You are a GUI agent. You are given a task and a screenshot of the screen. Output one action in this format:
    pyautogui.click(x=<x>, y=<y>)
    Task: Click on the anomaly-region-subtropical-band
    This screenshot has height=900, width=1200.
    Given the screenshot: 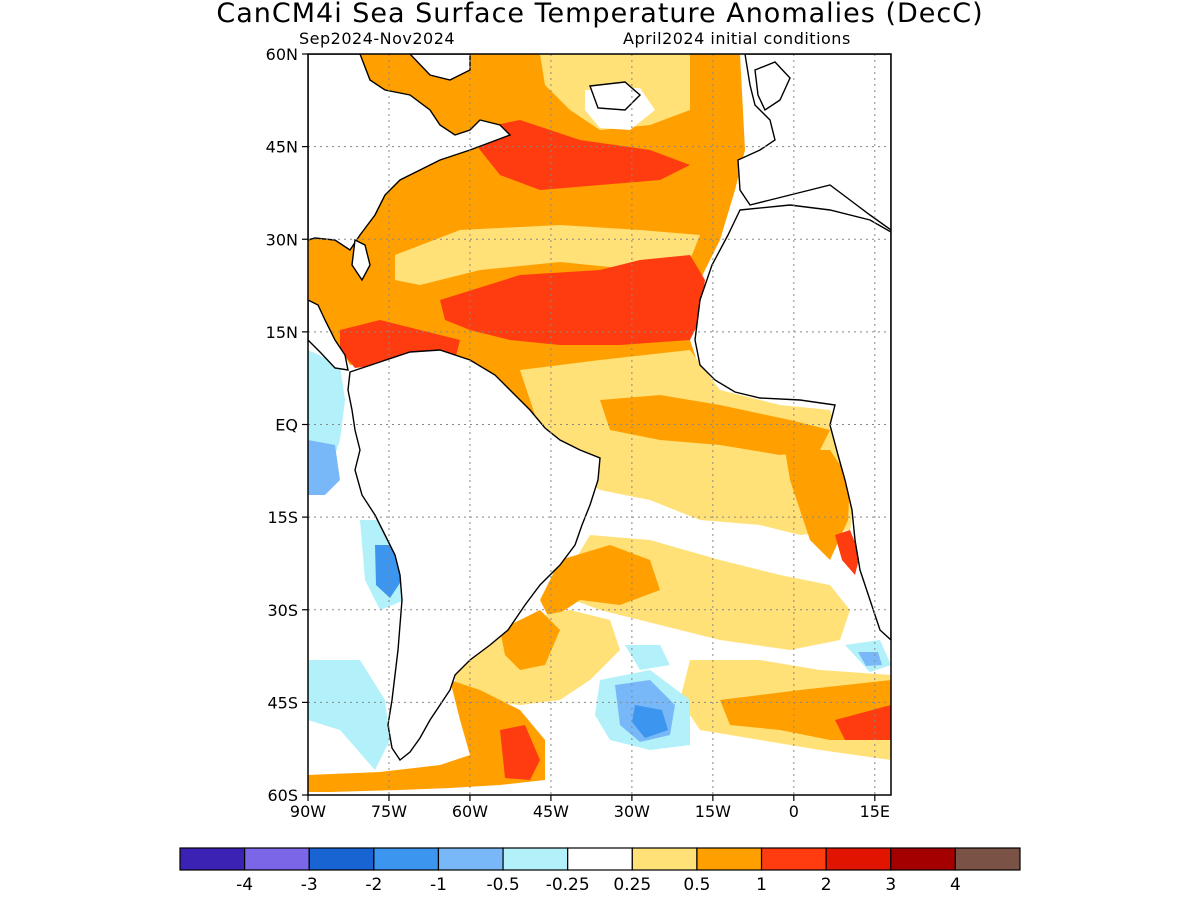 What is the action you would take?
    pyautogui.click(x=547, y=255)
    